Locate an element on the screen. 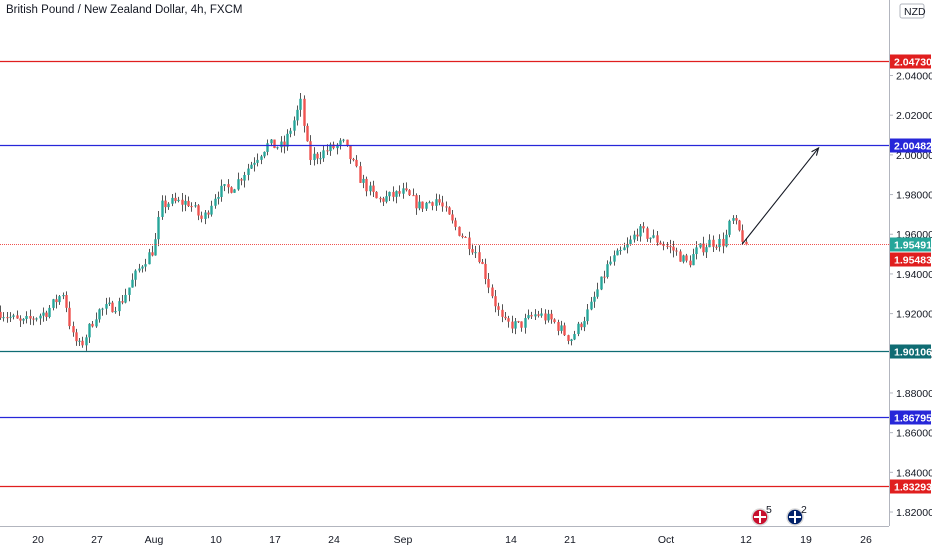 This screenshot has width=932, height=550. y-tick-label: 1.84000 is located at coordinates (914, 473).